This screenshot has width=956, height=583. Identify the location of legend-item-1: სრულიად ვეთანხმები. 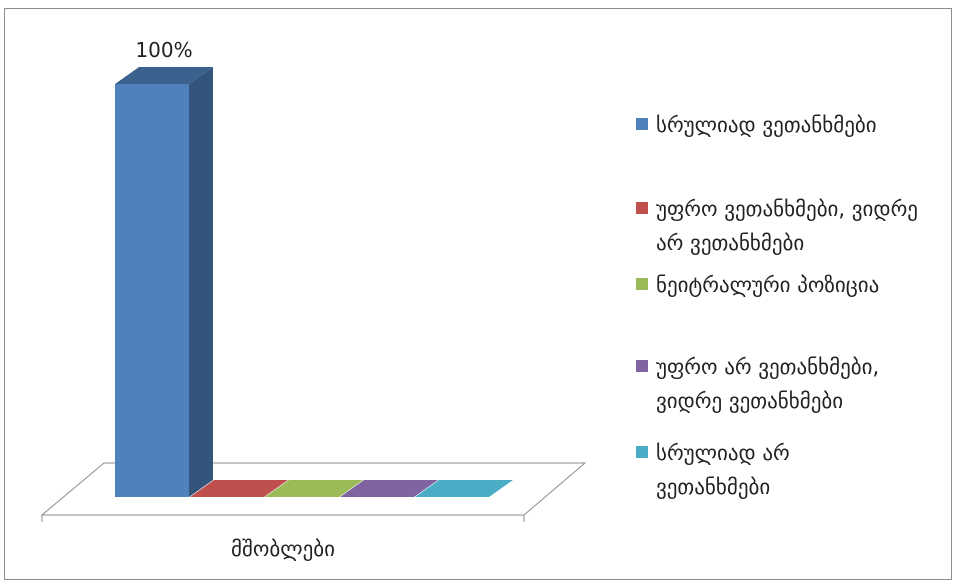
(791, 125).